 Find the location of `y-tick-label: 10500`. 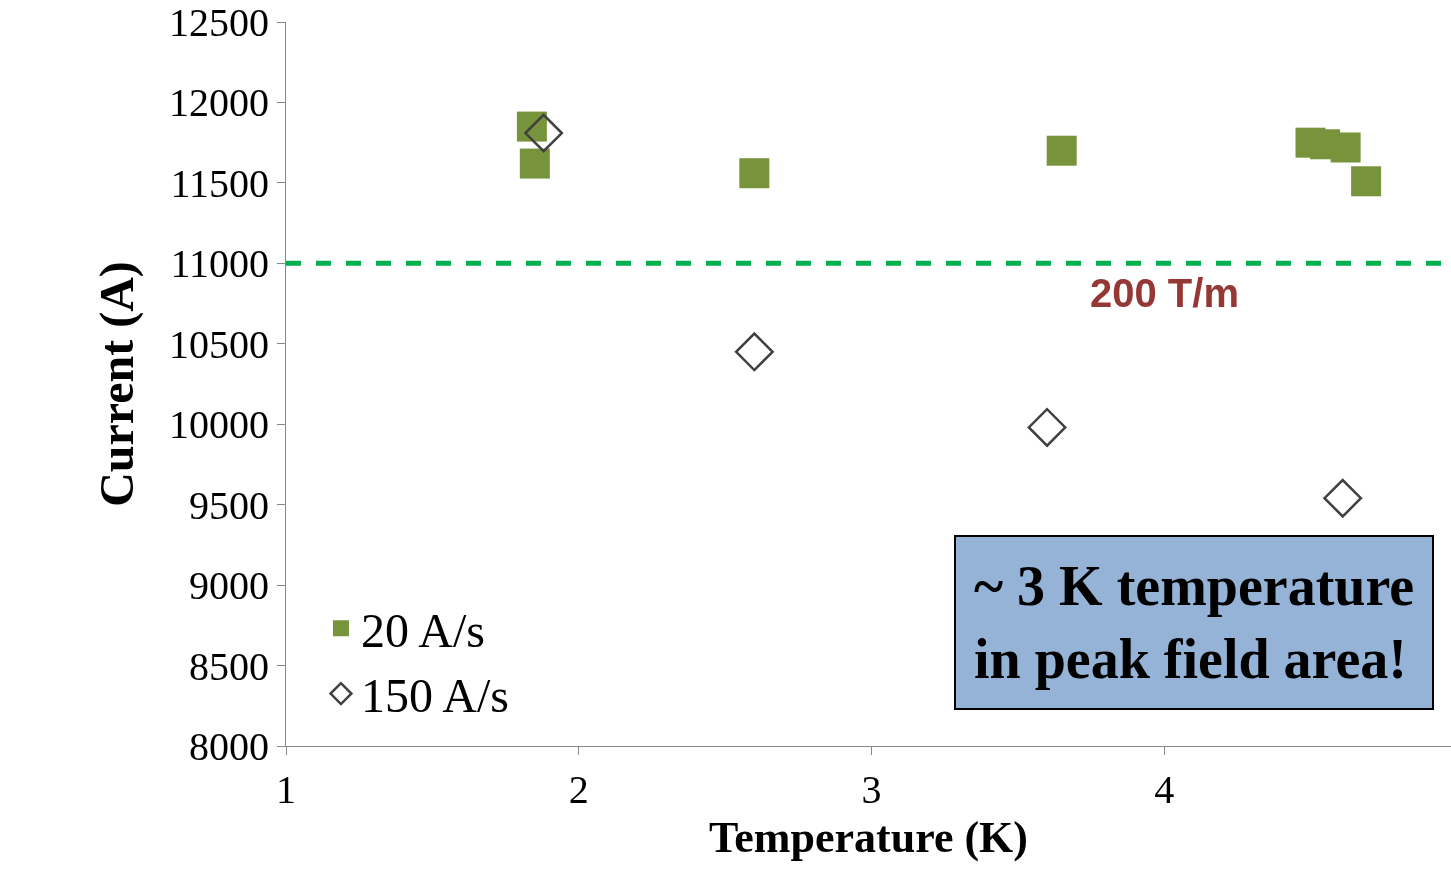

y-tick-label: 10500 is located at coordinates (219, 344).